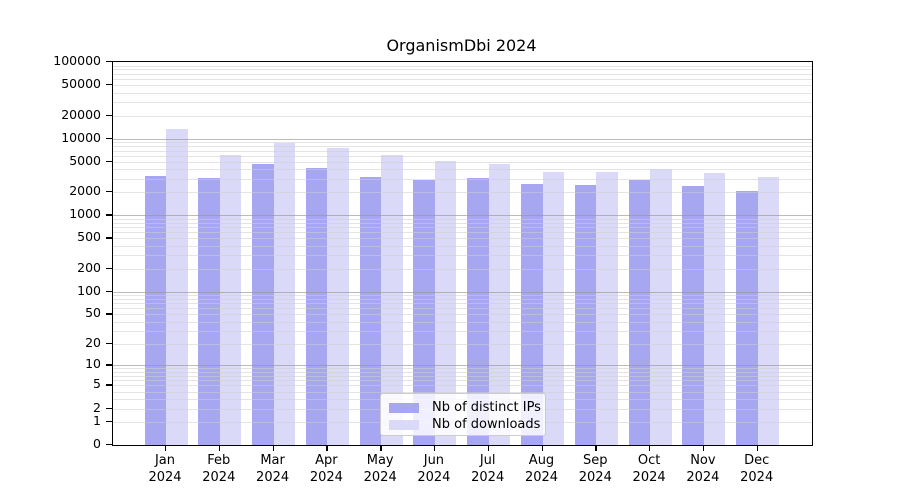  Describe the element at coordinates (81, 84) in the screenshot. I see `y-tick-label: 50000` at that location.